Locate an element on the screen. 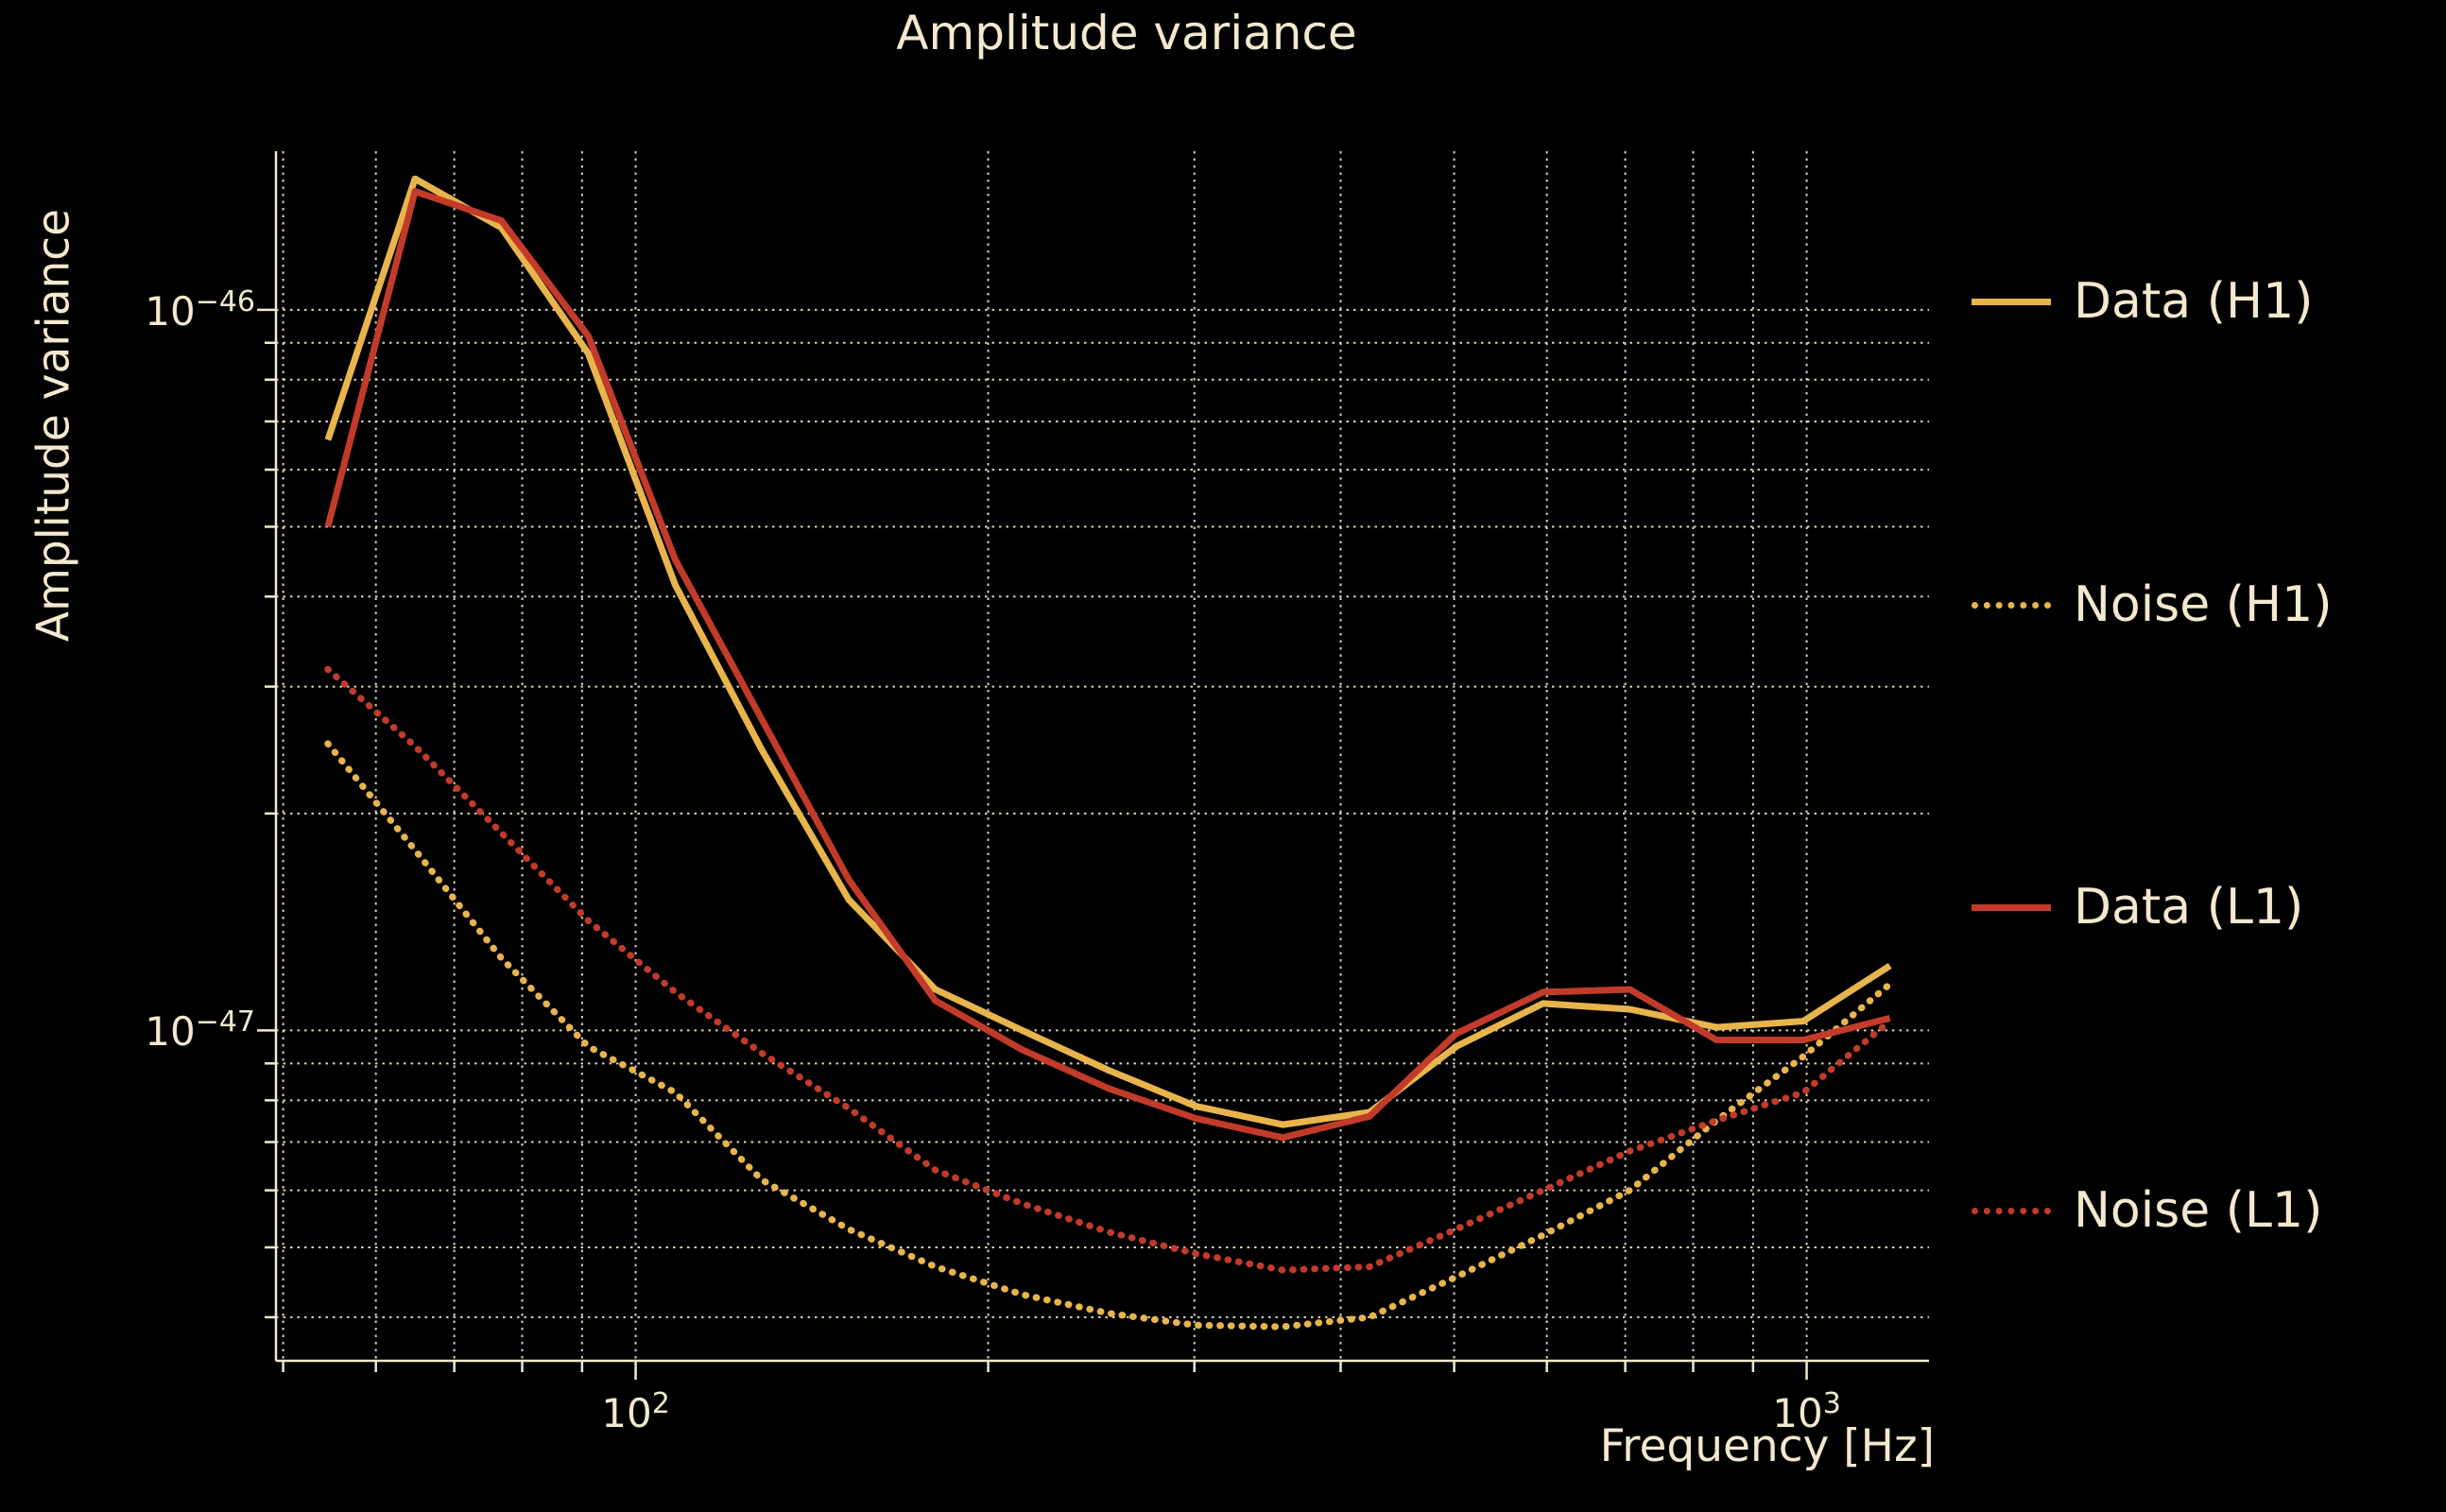 This screenshot has height=1512, width=2446. x-axis-label: Frequency [Hz] is located at coordinates (1767, 1446).